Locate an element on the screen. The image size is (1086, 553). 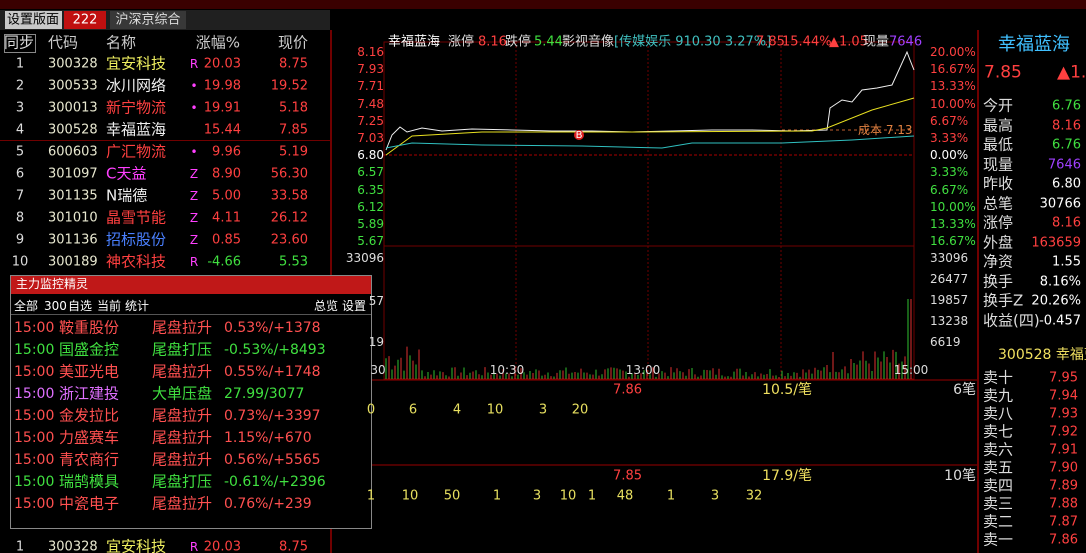
alert-stock: 青农商行 is located at coordinates (89, 459).